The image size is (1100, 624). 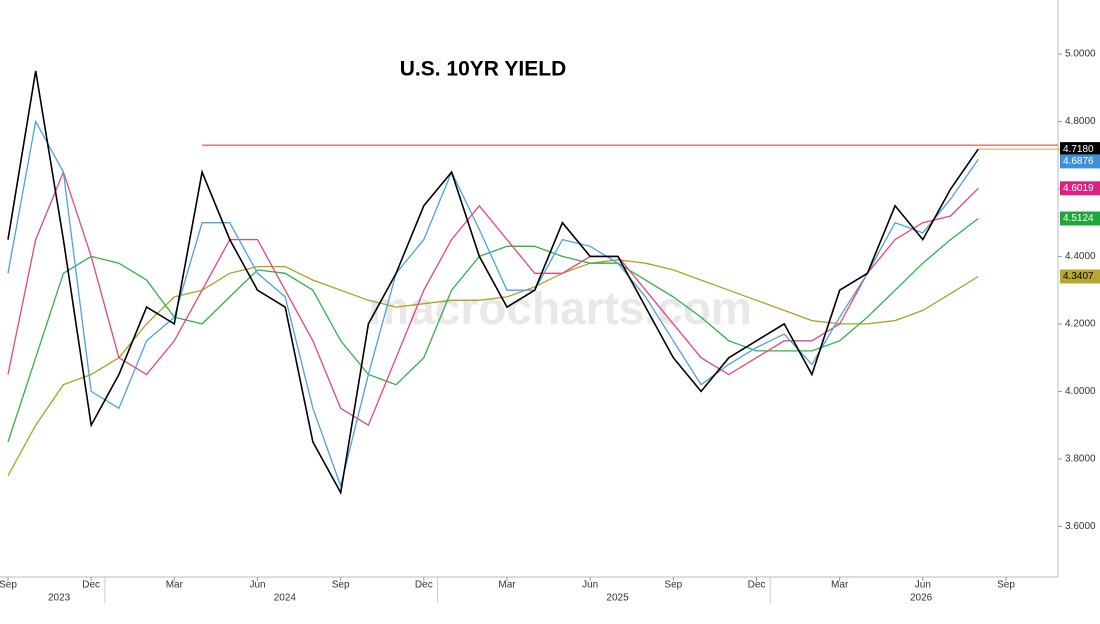 What do you see at coordinates (1080, 391) in the screenshot?
I see `y-tick-label: 4.0000` at bounding box center [1080, 391].